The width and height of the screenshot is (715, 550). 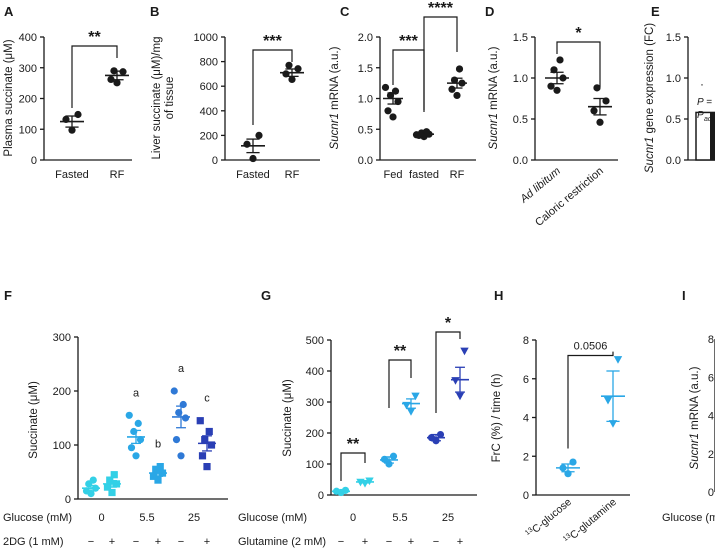 I want to click on y-tick-label-F: 300, so click(x=62, y=338).